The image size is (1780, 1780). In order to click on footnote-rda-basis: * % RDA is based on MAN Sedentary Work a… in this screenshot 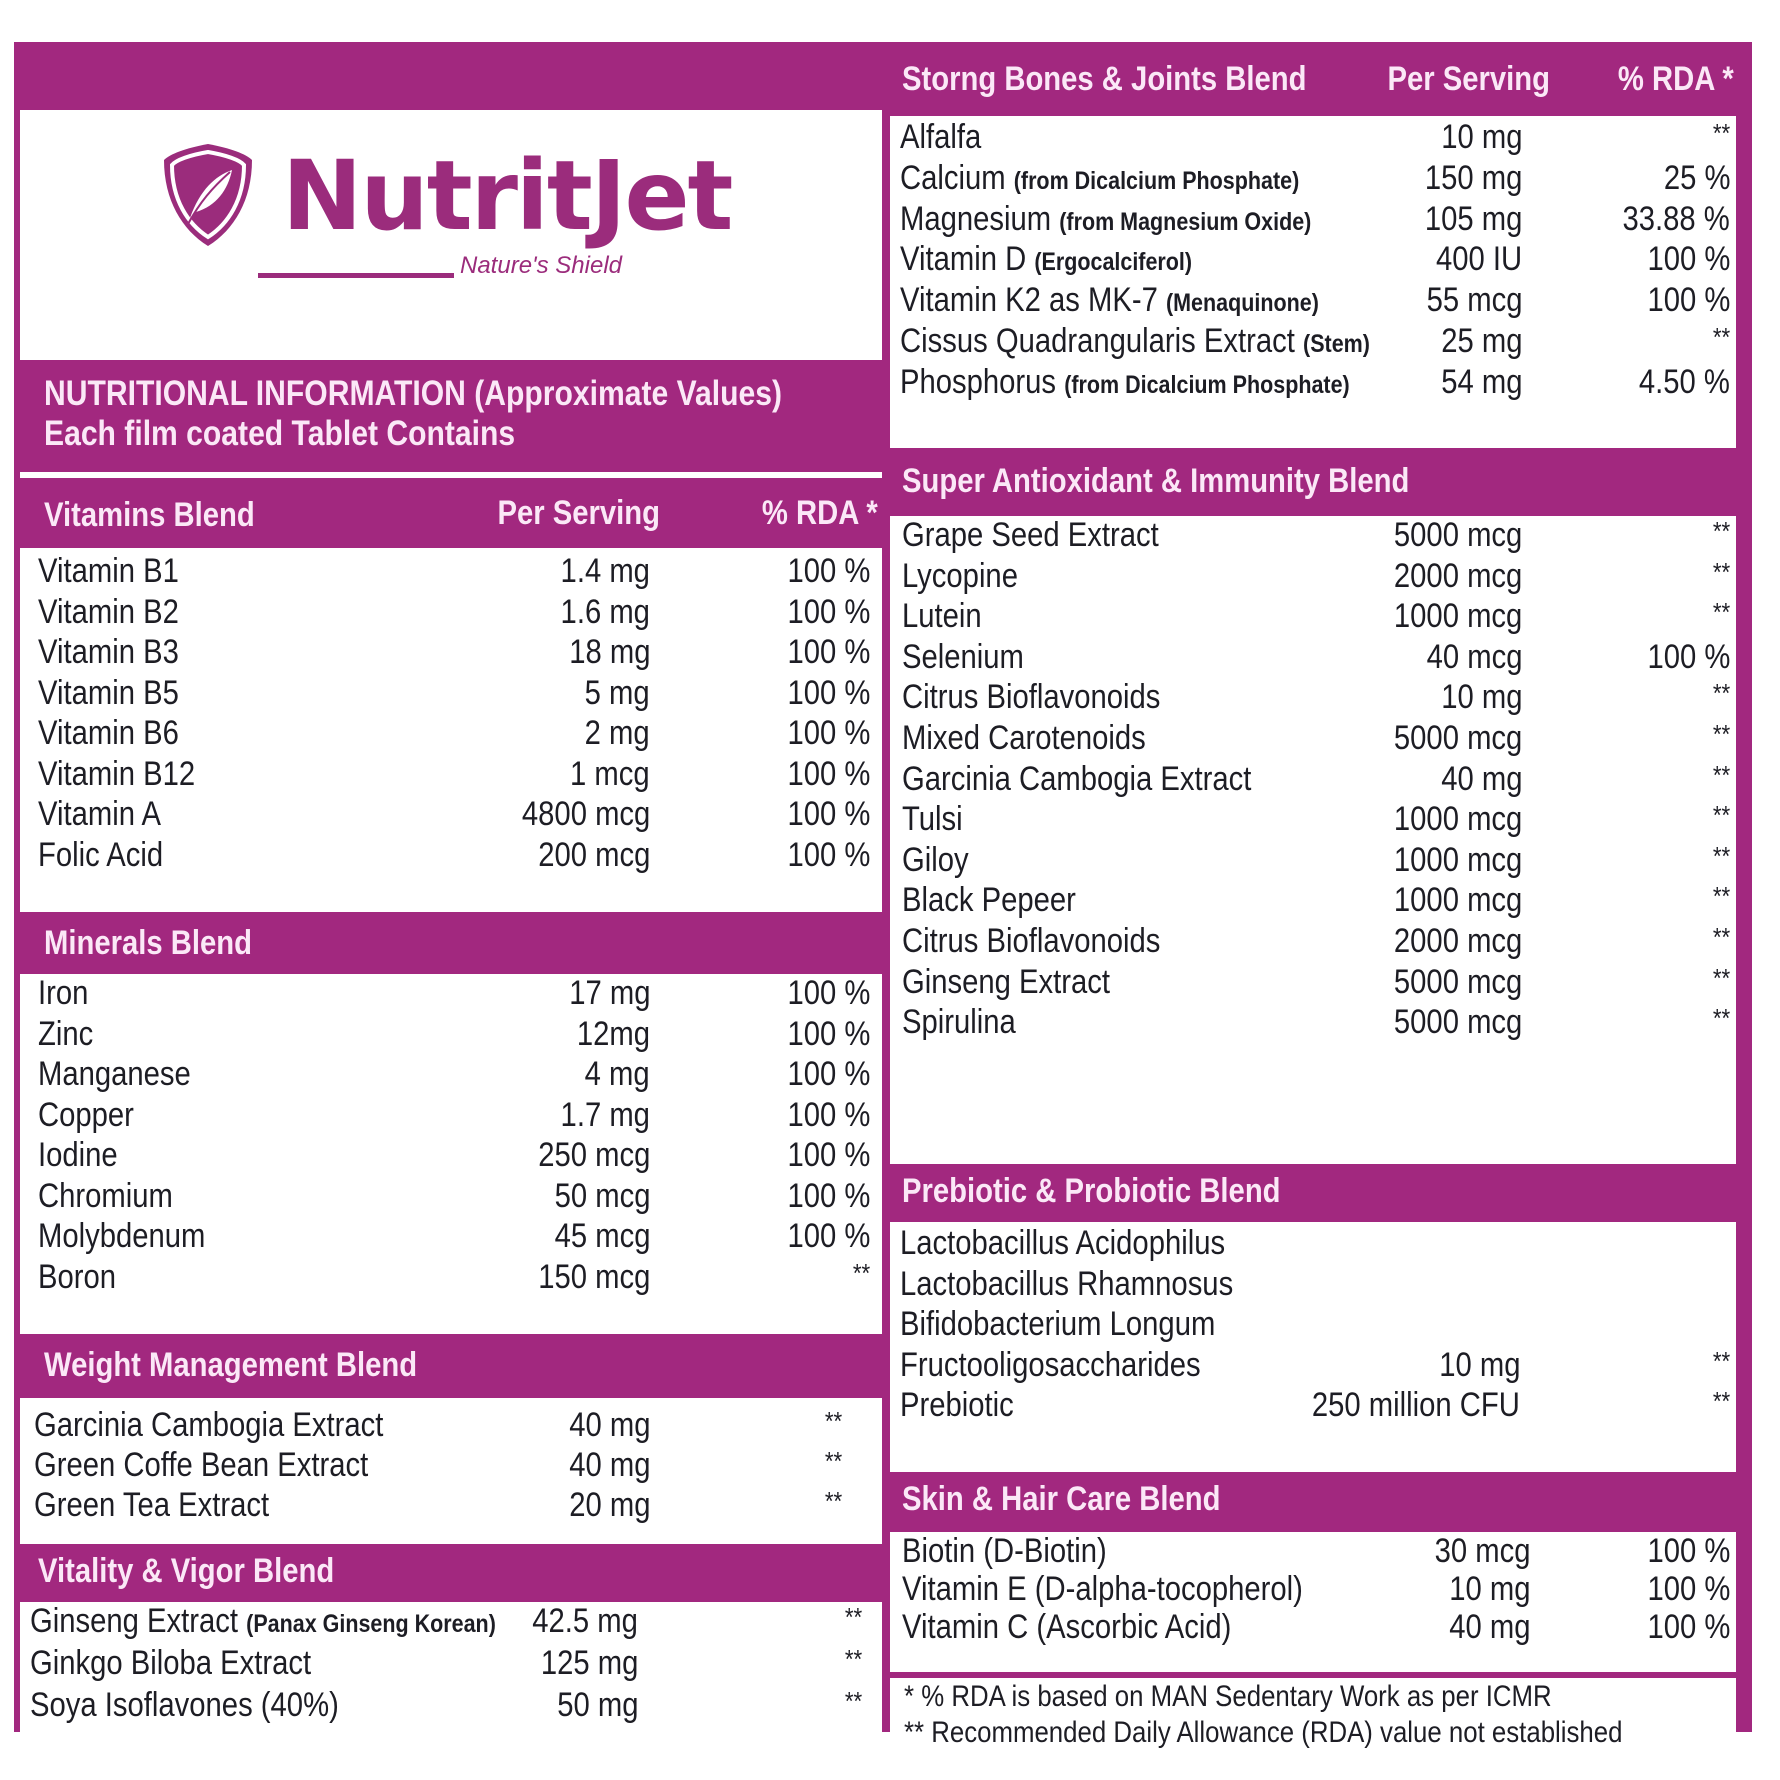, I will do `click(1228, 1696)`.